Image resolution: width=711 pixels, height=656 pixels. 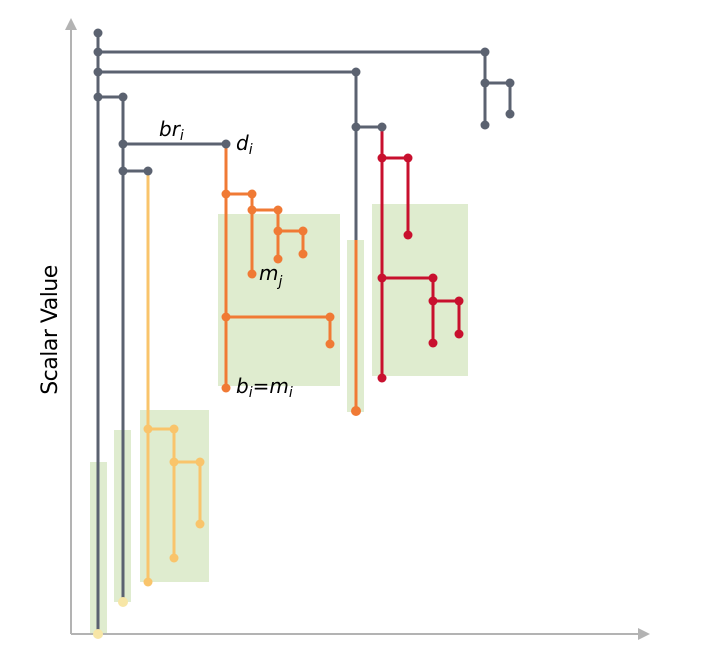 I want to click on minimum-label: mj, so click(x=270, y=275).